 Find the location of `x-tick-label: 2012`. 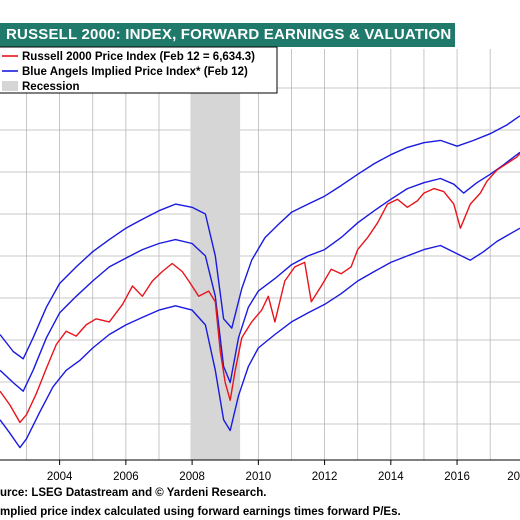

x-tick-label: 2012 is located at coordinates (325, 477).